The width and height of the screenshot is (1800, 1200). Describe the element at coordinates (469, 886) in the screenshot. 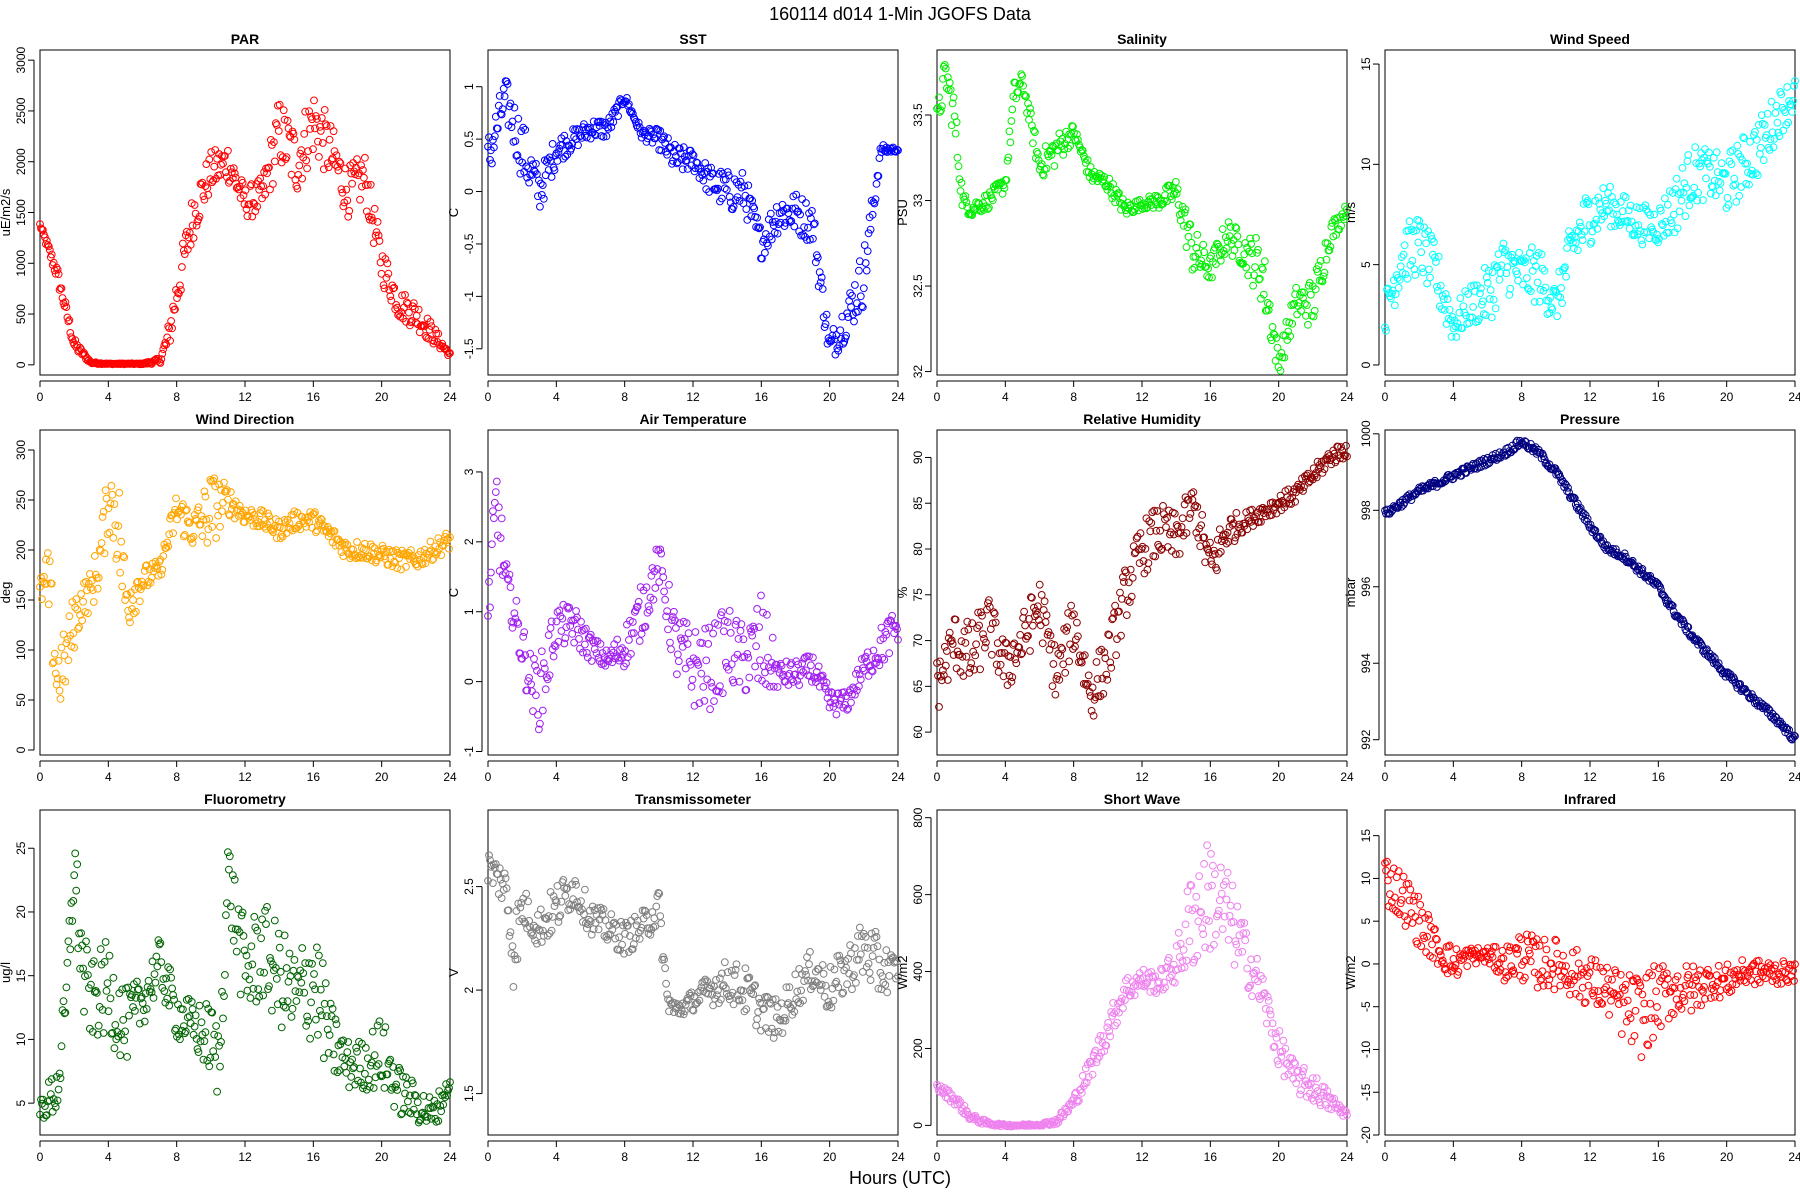

I see `y-tick-label: 2.5` at that location.